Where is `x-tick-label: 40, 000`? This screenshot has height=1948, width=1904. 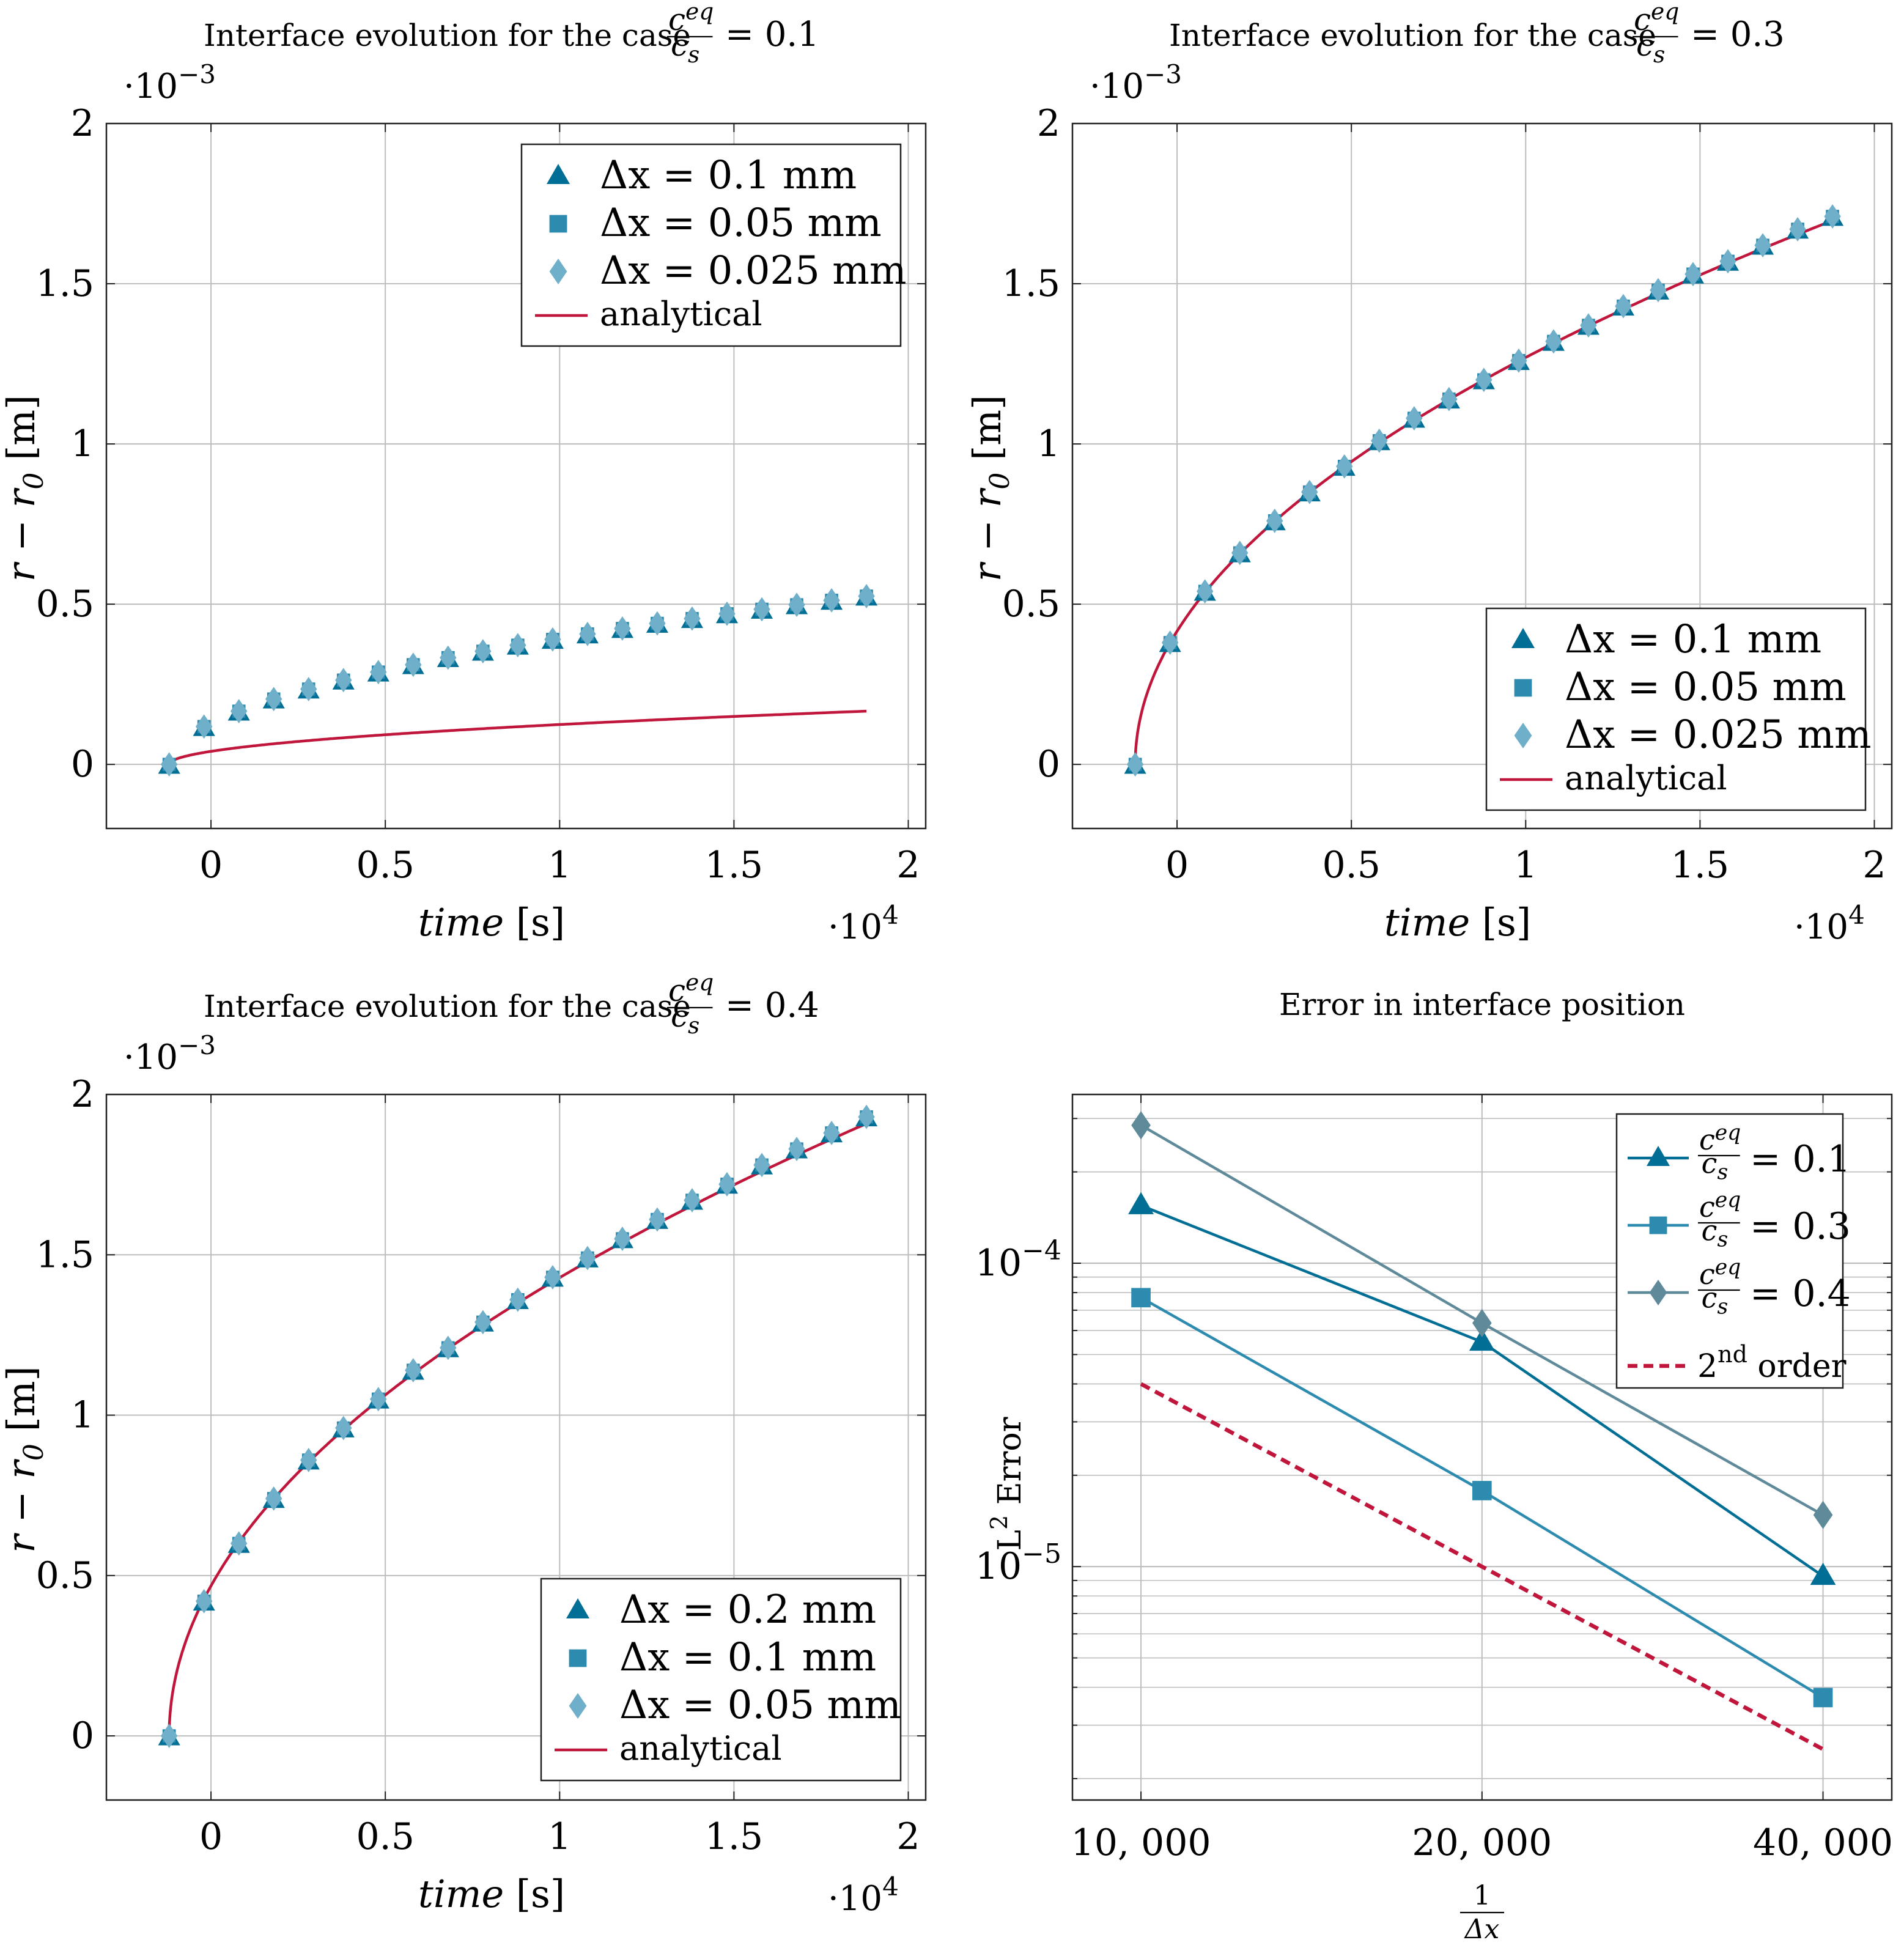
x-tick-label: 40, 000 is located at coordinates (1823, 1843).